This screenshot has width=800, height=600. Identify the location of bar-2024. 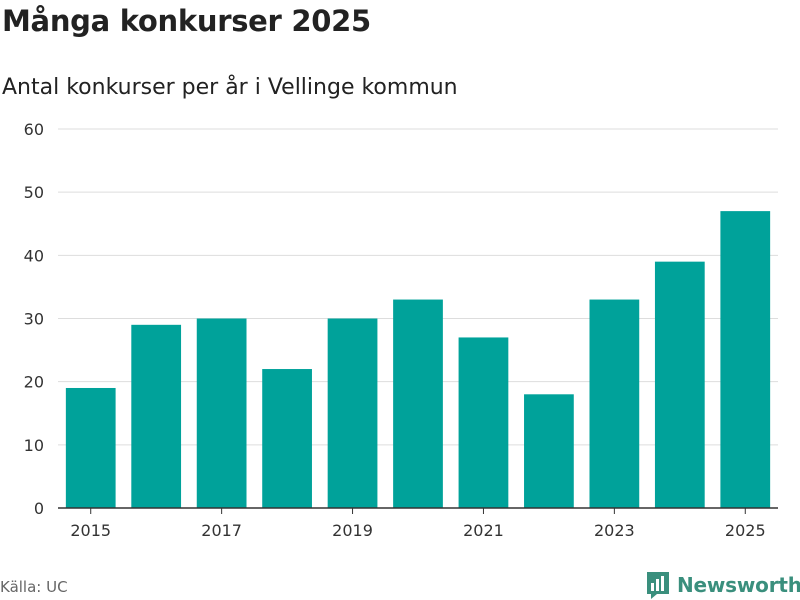
(679, 384).